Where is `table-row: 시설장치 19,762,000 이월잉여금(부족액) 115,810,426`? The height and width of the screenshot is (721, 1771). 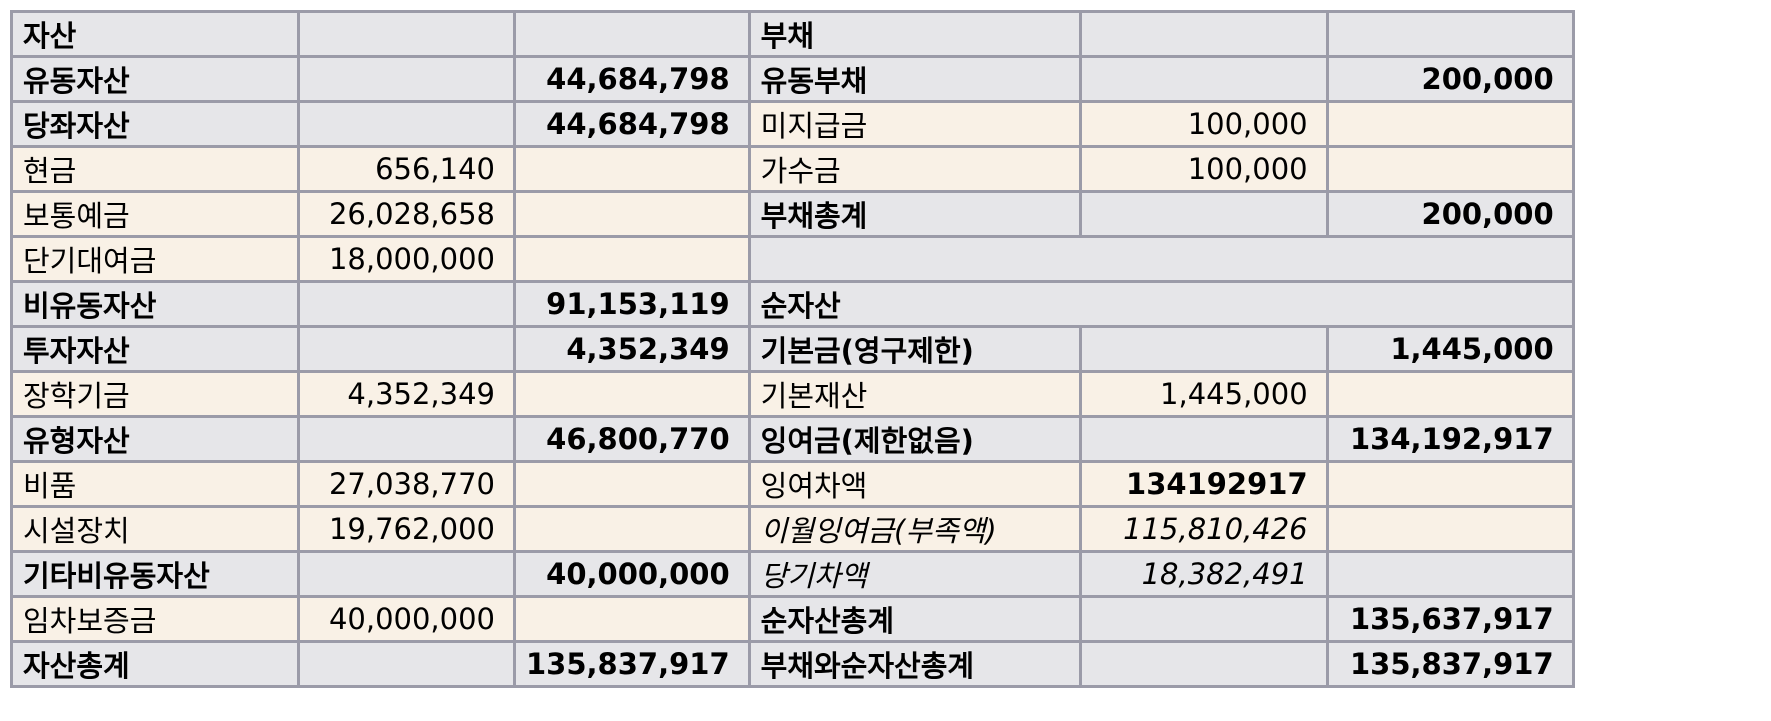
table-row: 시설장치 19,762,000 이월잉여금(부족액) 115,810,426 is located at coordinates (792, 529).